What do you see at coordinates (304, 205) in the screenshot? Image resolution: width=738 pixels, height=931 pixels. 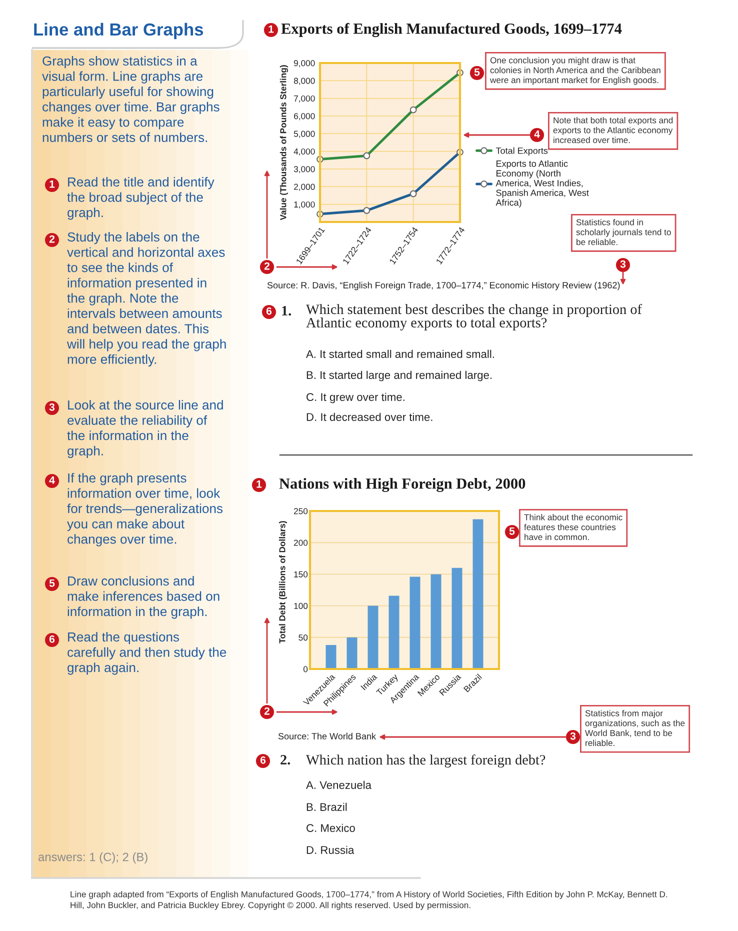 I see `y-tick-label: 1,000` at bounding box center [304, 205].